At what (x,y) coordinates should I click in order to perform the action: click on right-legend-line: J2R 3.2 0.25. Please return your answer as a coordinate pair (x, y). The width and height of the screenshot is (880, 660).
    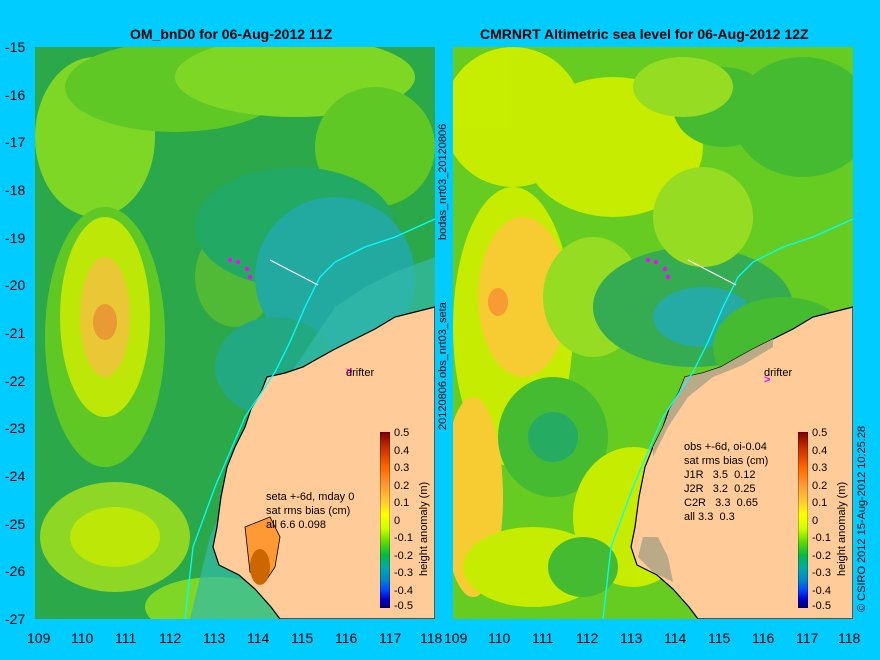
    Looking at the image, I should click on (720, 489).